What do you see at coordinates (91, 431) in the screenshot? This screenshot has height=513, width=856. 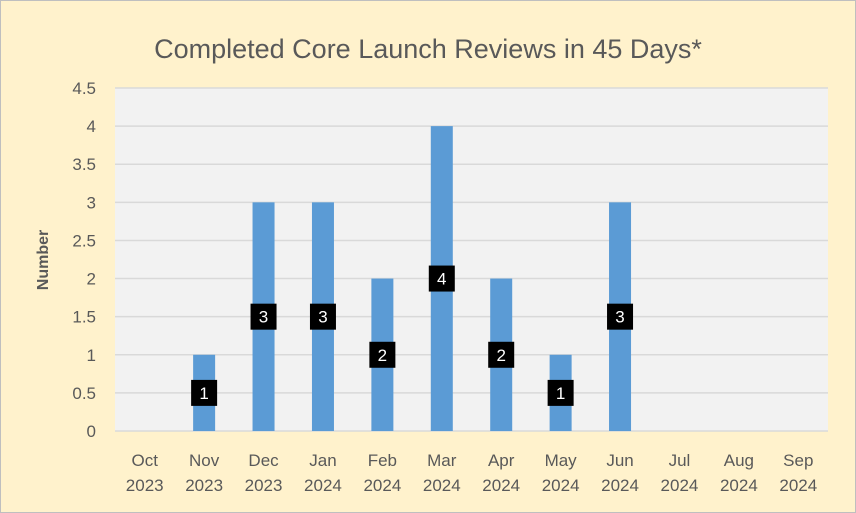 I see `y-tick-label: 0` at bounding box center [91, 431].